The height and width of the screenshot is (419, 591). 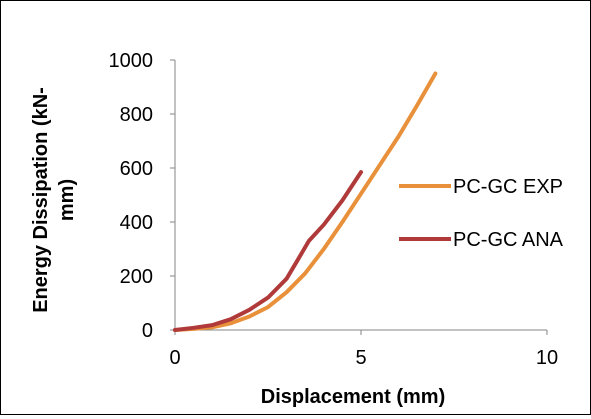 I want to click on y-tick-label: 1000, so click(x=131, y=61).